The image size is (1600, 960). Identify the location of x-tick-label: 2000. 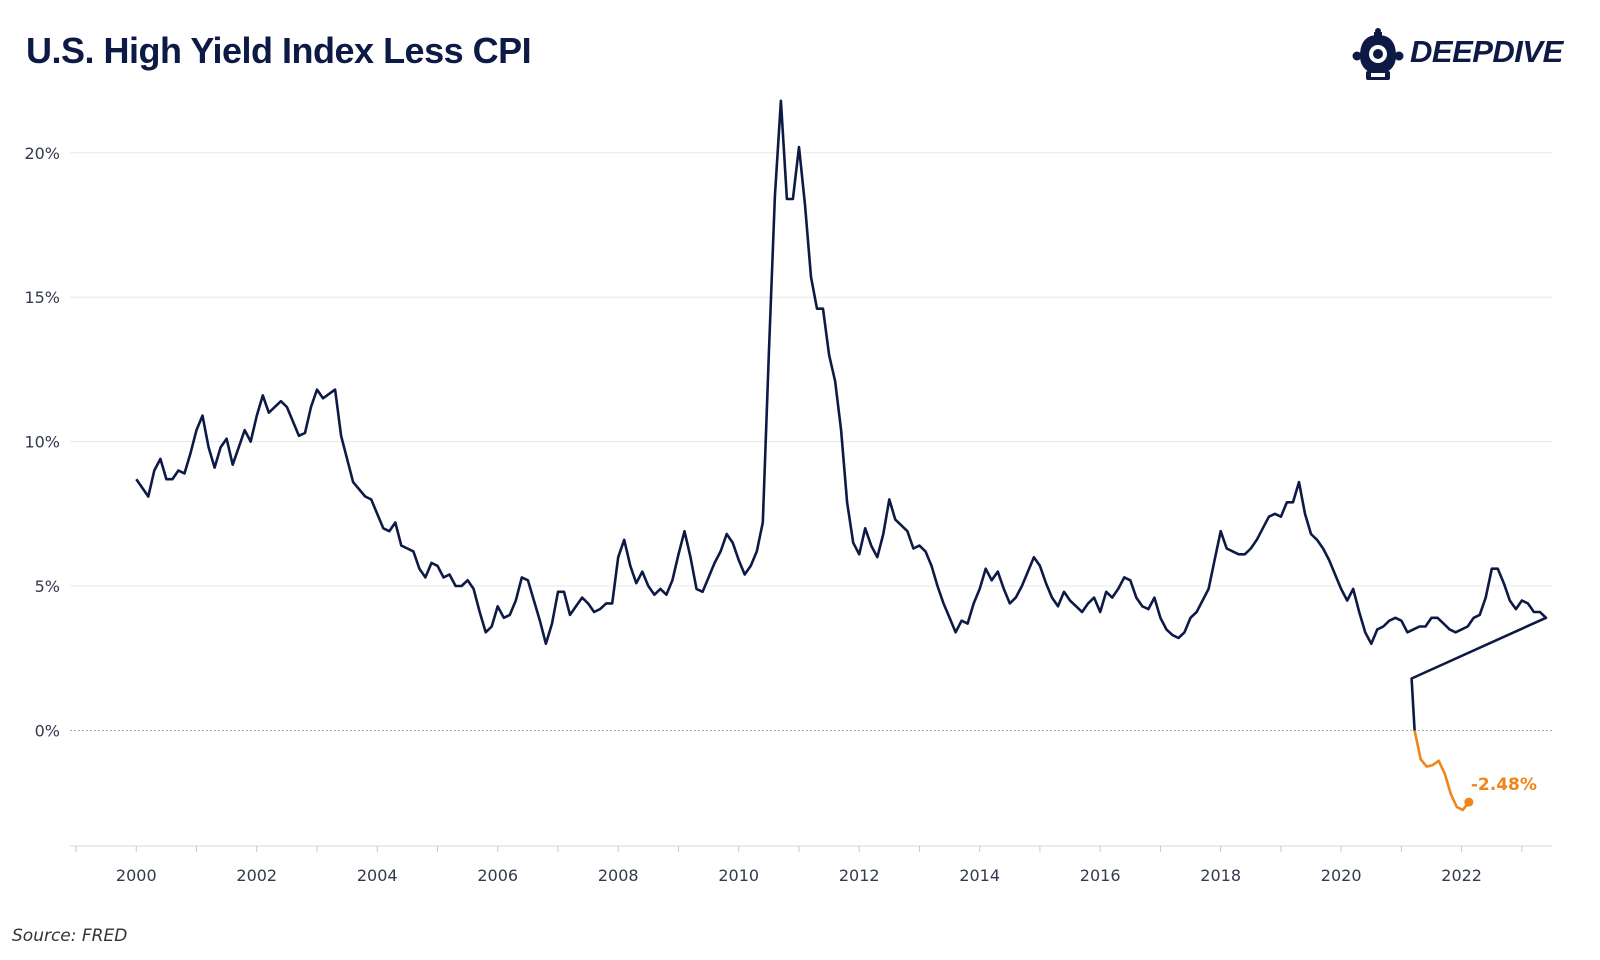
(136, 875).